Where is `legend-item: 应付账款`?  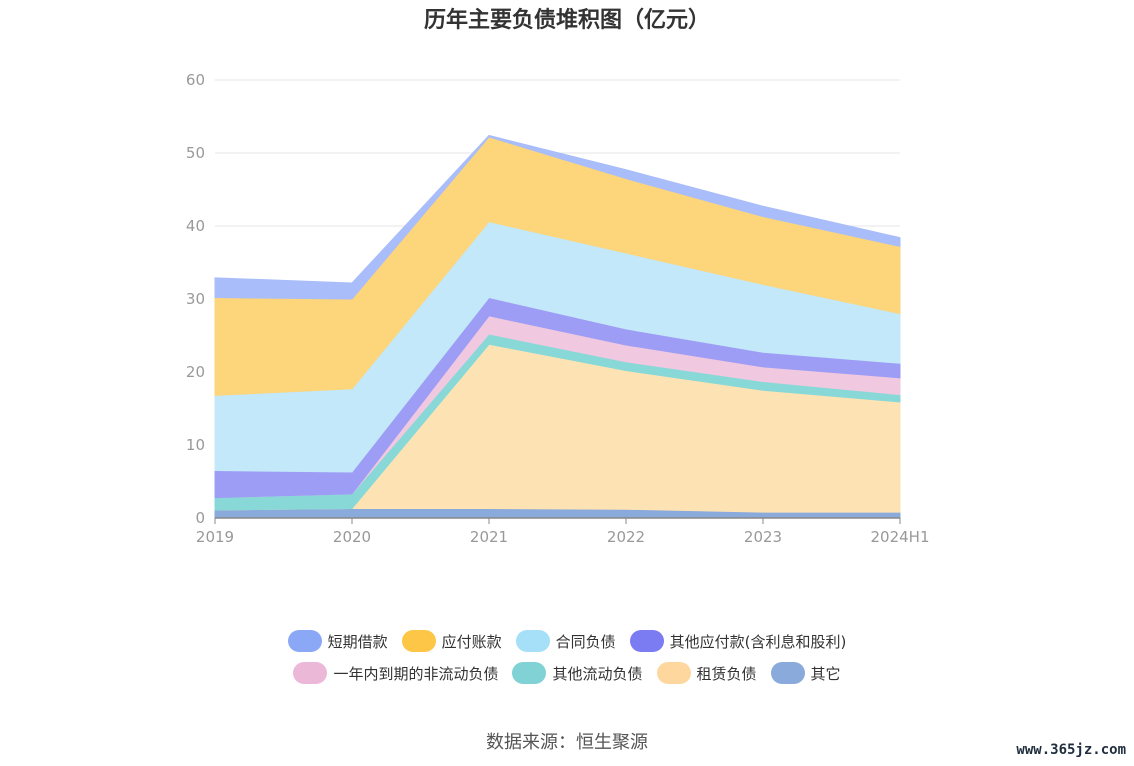 legend-item: 应付账款 is located at coordinates (451, 641).